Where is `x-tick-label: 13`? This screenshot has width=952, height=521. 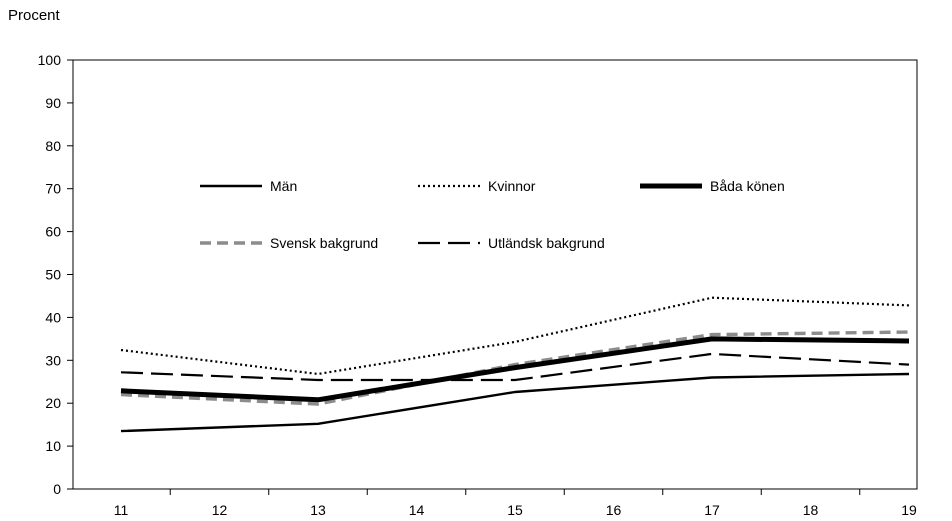 x-tick-label: 13 is located at coordinates (318, 510).